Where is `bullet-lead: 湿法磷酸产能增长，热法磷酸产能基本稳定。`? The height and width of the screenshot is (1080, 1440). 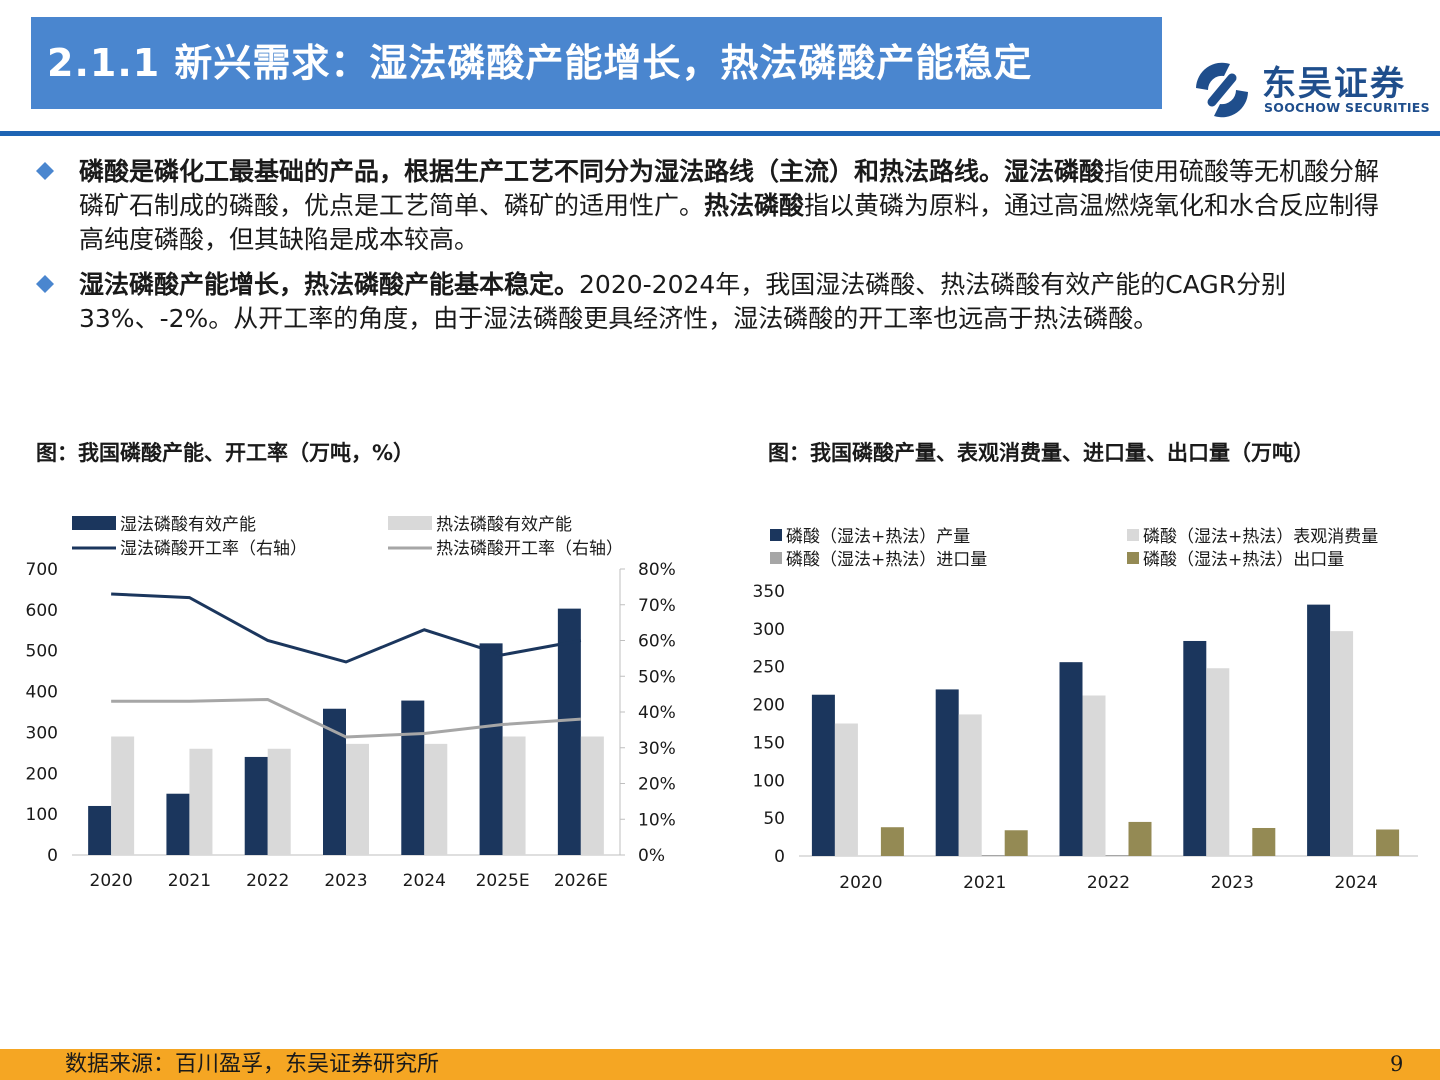
bullet-lead: 湿法磷酸产能增长，热法磷酸产能基本稳定。 is located at coordinates (329, 284).